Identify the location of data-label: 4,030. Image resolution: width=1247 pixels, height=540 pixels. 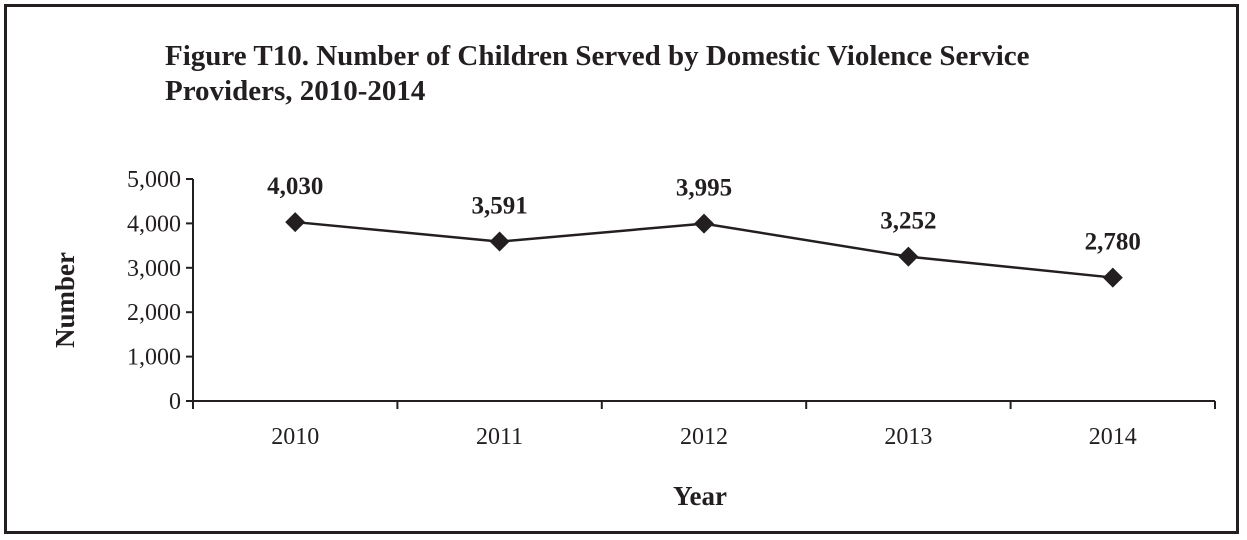
(295, 186).